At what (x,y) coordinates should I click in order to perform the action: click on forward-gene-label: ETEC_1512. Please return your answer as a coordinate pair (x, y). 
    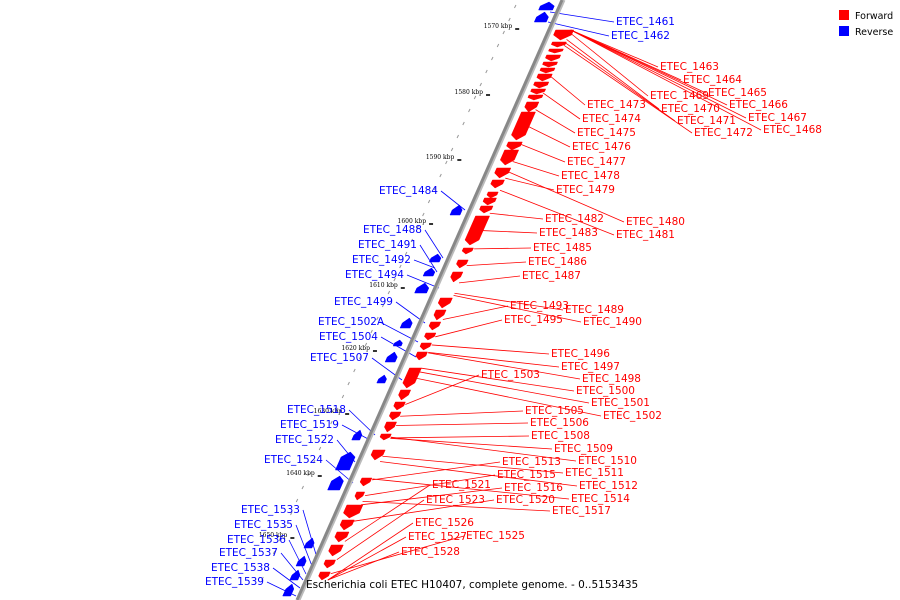
    Looking at the image, I should click on (608, 486).